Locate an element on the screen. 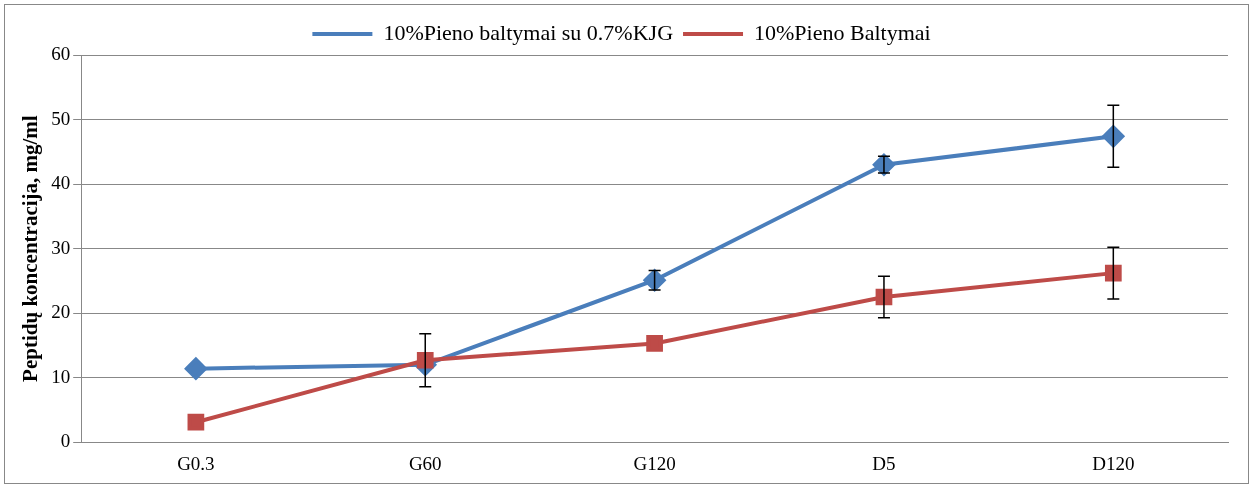 The width and height of the screenshot is (1253, 488). x-tick-label: D120 is located at coordinates (1113, 463).